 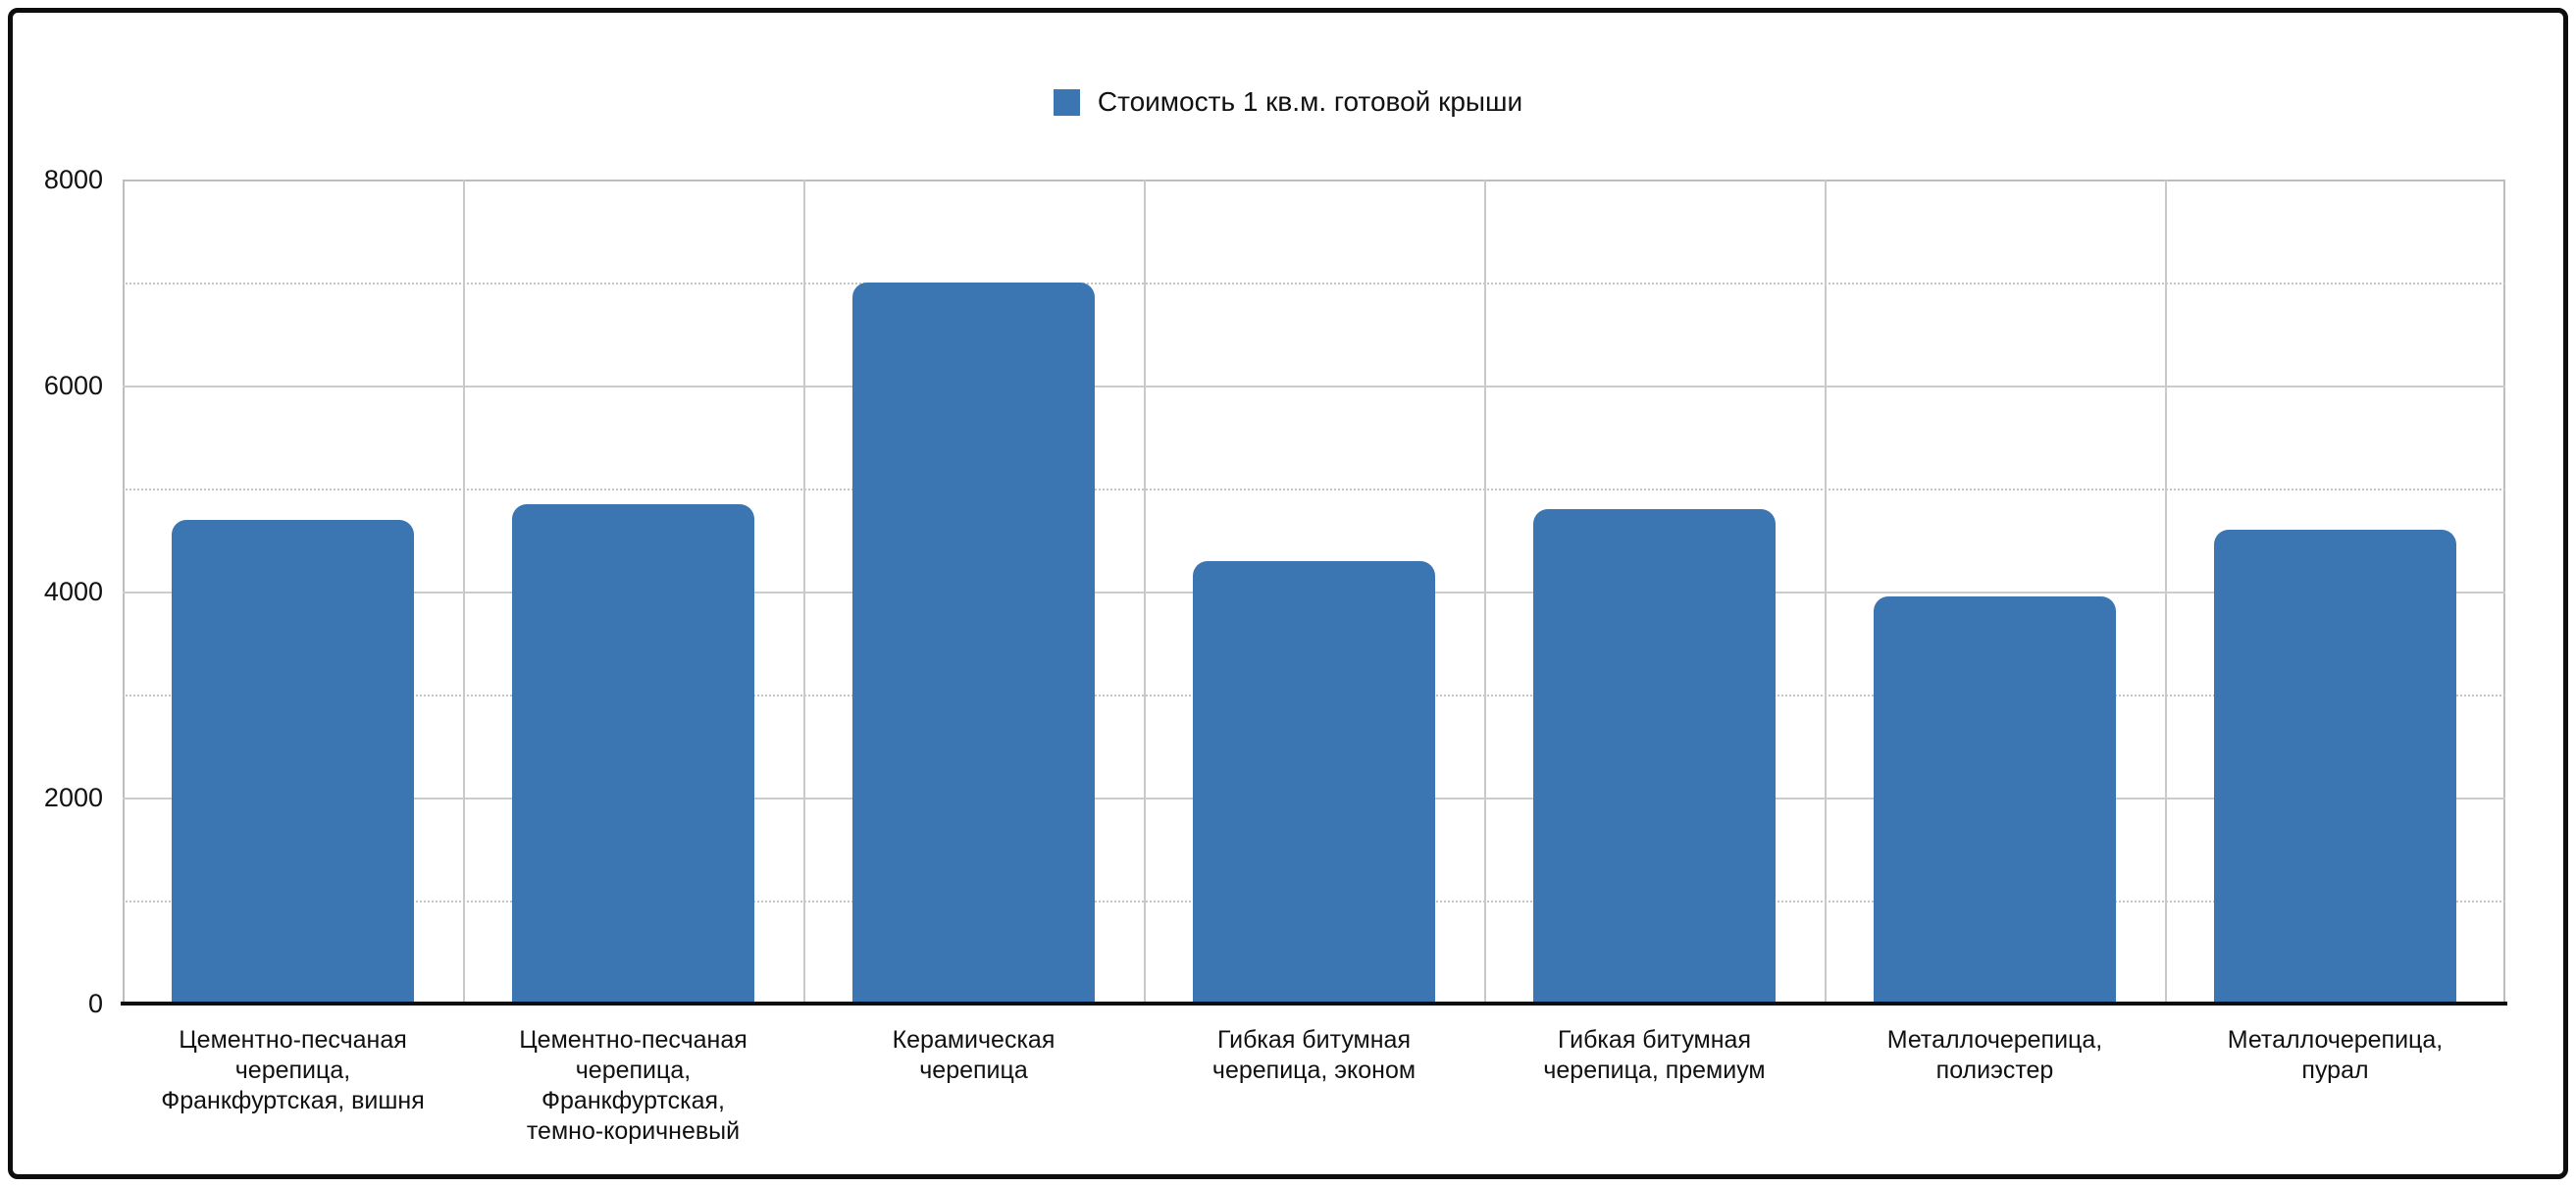 I want to click on legend-label: Стоимость 1 кв.м. готовой крыши, so click(x=1310, y=101).